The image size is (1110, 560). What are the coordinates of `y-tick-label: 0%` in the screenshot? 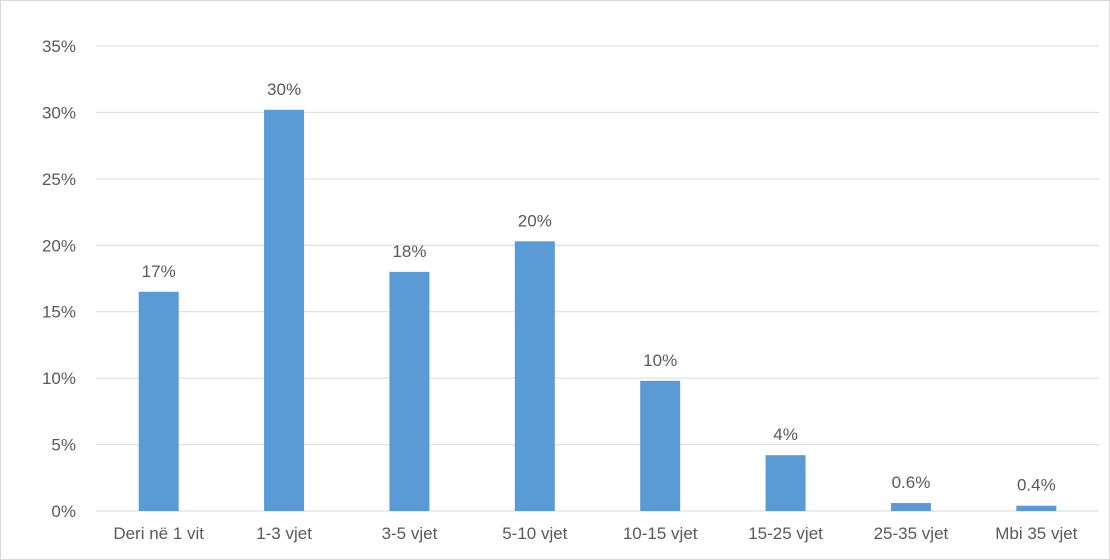 It's located at (63, 511).